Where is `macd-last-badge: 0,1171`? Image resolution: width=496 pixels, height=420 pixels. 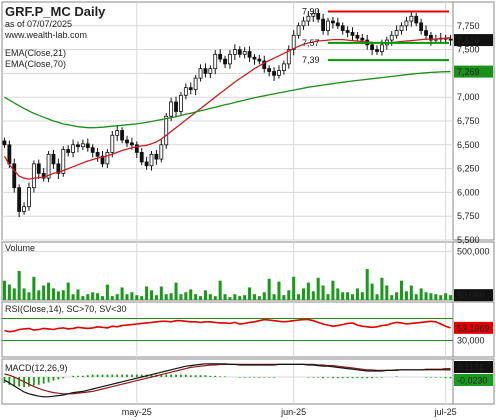 macd-last-badge: 0,1171 is located at coordinates (470, 367).